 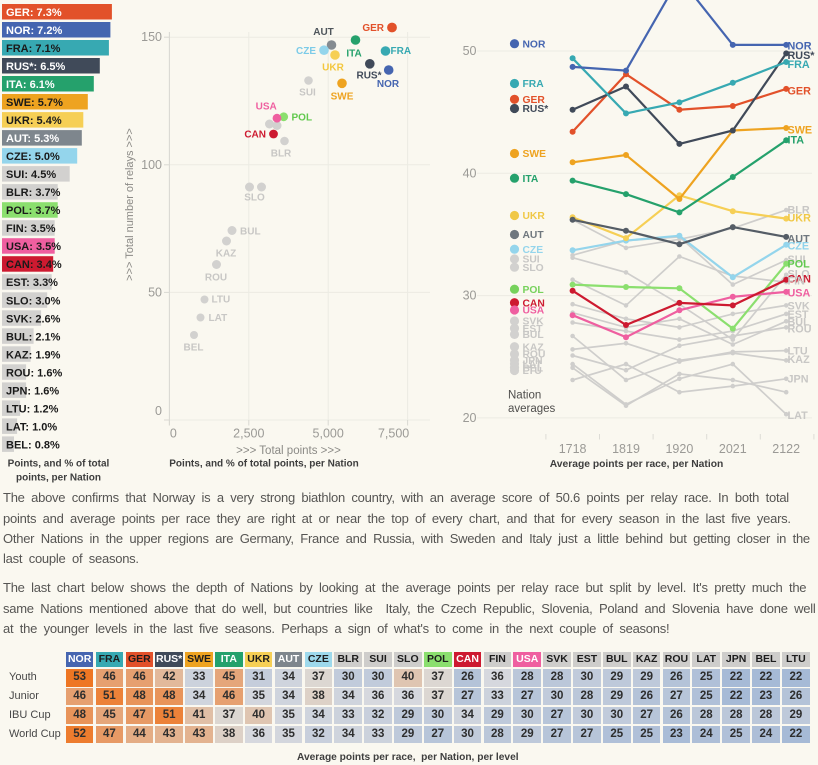 What do you see at coordinates (679, 449) in the screenshot?
I see `svg-text: 1920` at bounding box center [679, 449].